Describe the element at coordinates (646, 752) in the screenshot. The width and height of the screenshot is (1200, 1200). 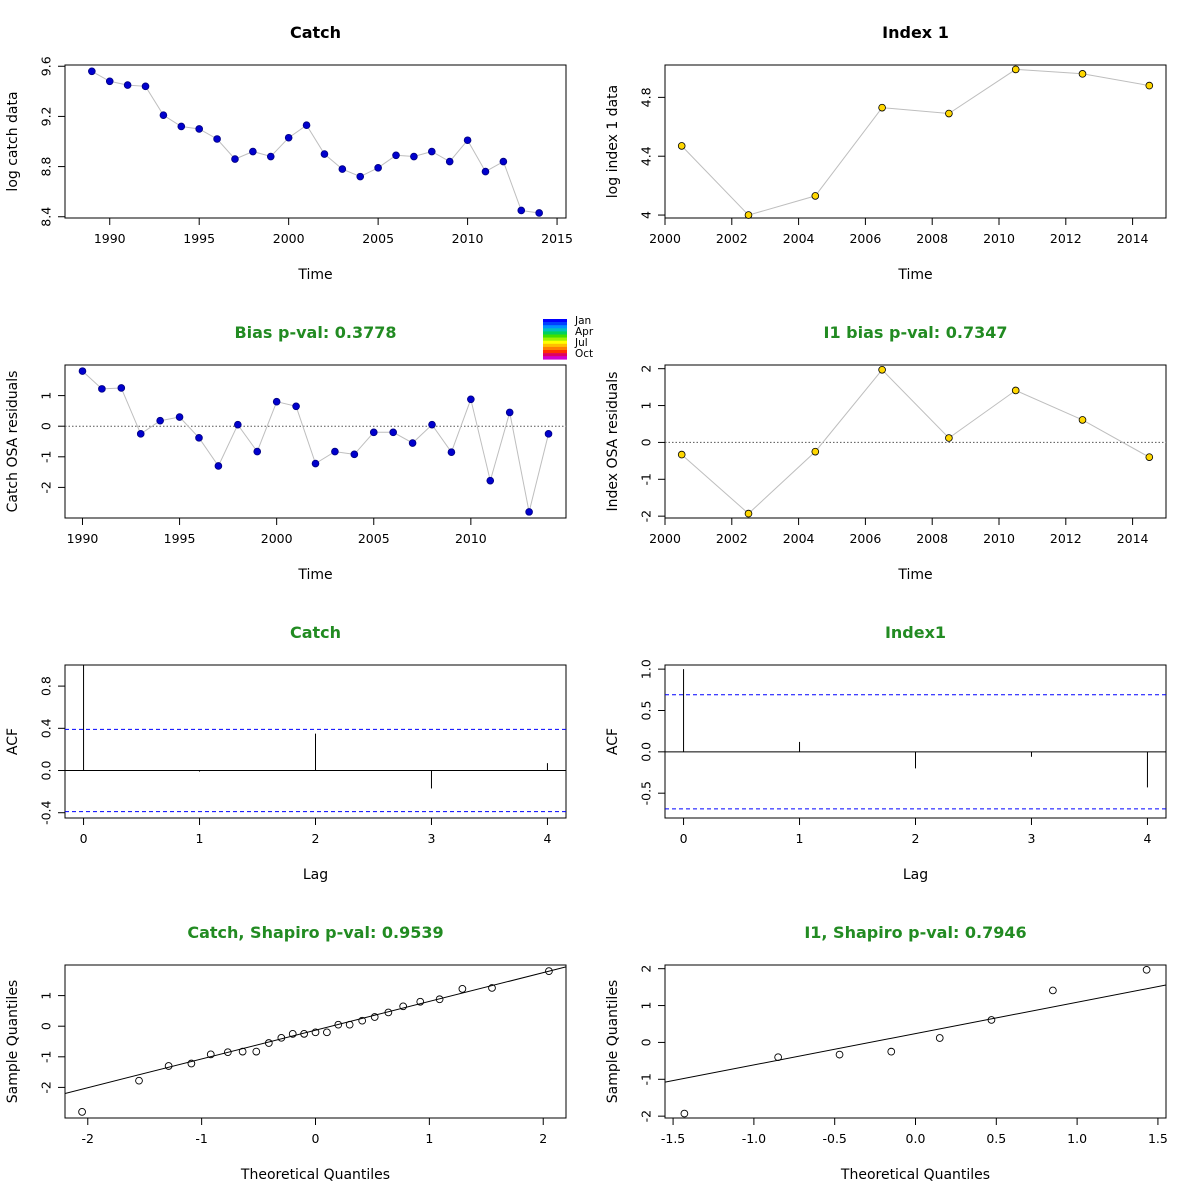
I see `y-tick-label: 0.0` at that location.